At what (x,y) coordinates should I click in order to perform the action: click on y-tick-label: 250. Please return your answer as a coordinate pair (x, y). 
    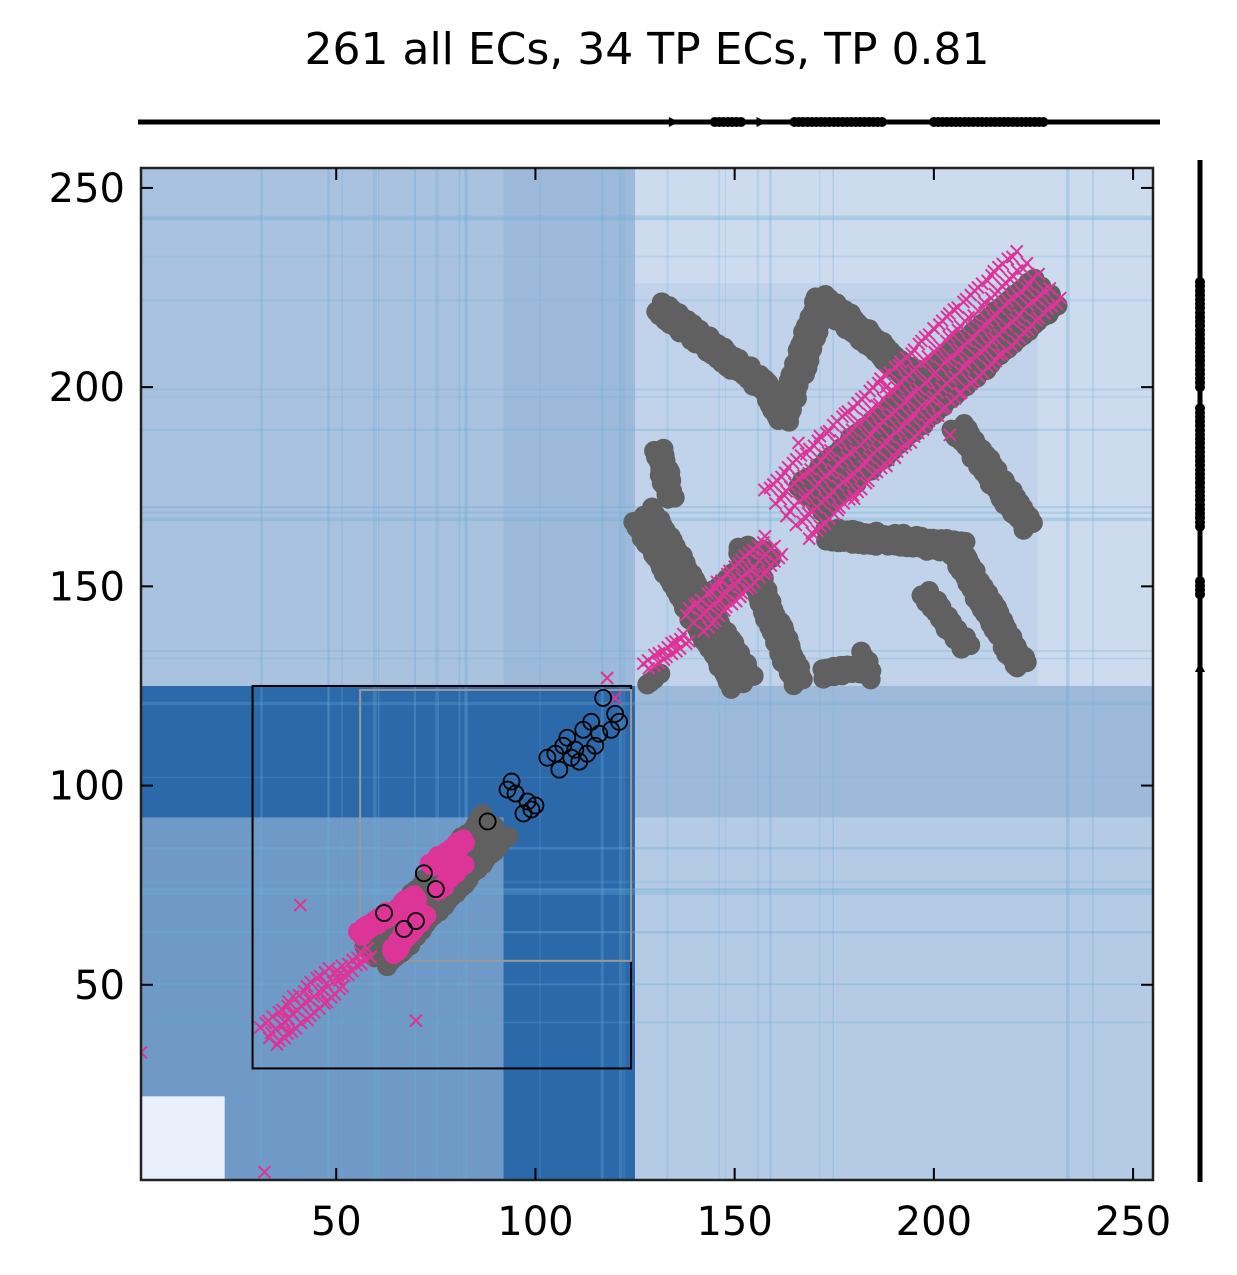
    Looking at the image, I should click on (87, 189).